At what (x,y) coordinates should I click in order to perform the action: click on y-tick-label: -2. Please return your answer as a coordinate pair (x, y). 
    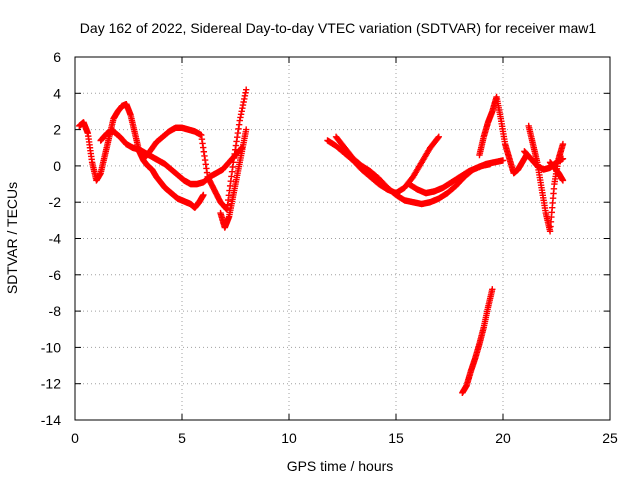
    Looking at the image, I should click on (55, 202).